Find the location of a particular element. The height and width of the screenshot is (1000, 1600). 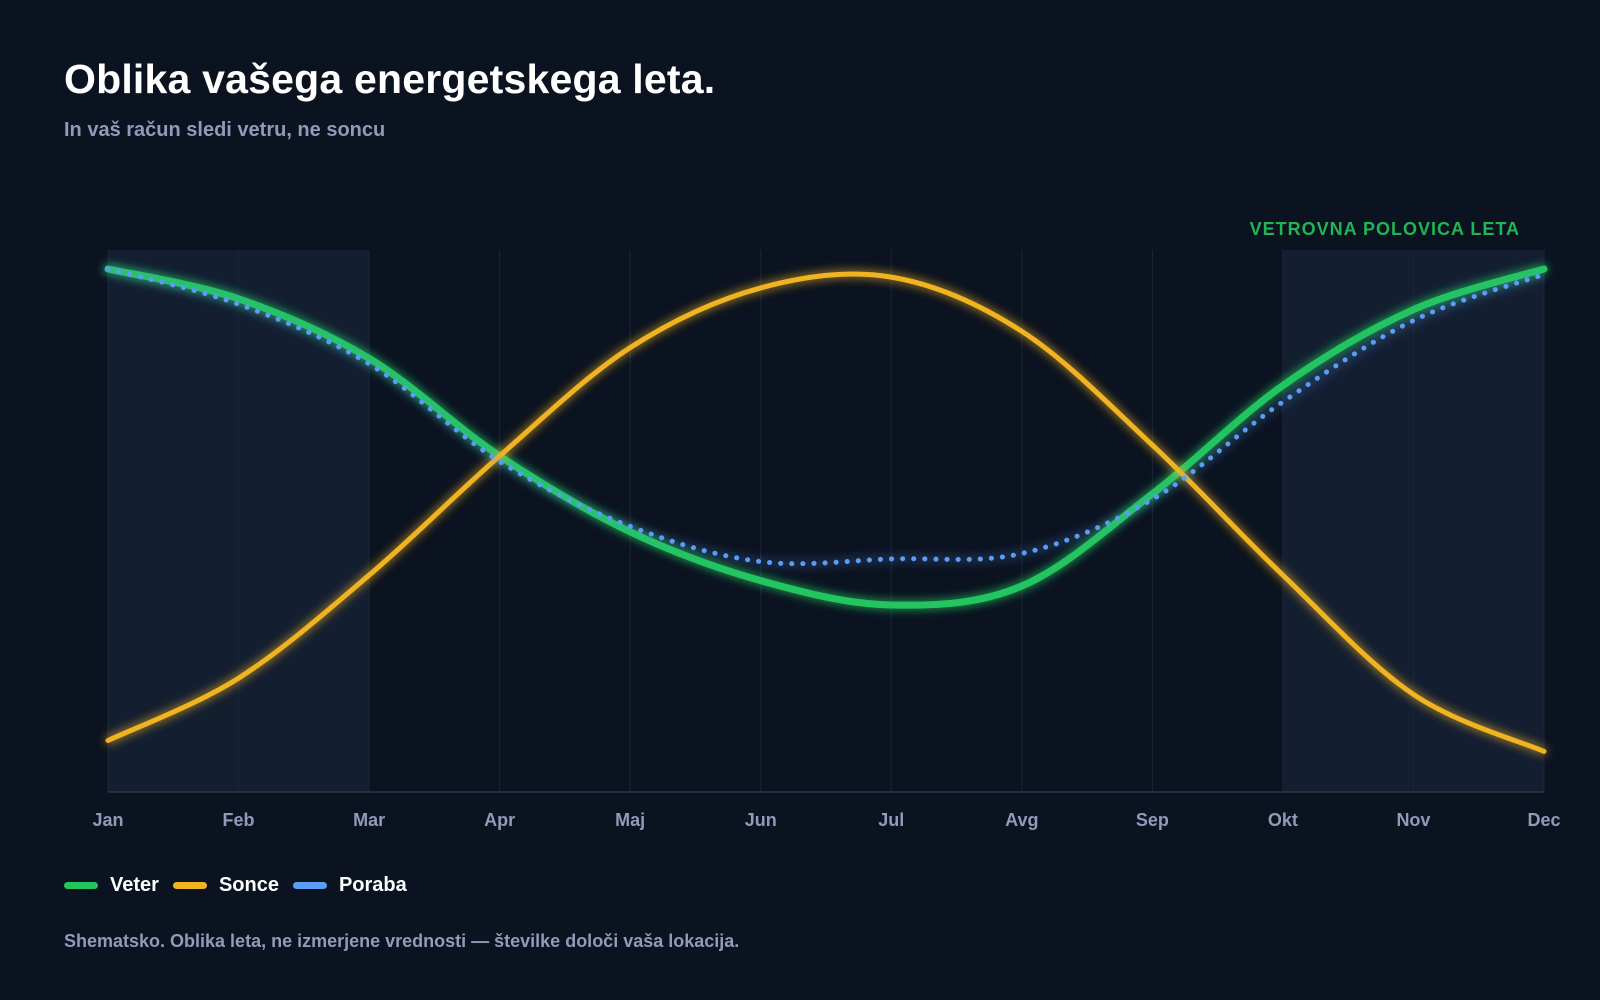

x-tick-label: Mar is located at coordinates (369, 820).